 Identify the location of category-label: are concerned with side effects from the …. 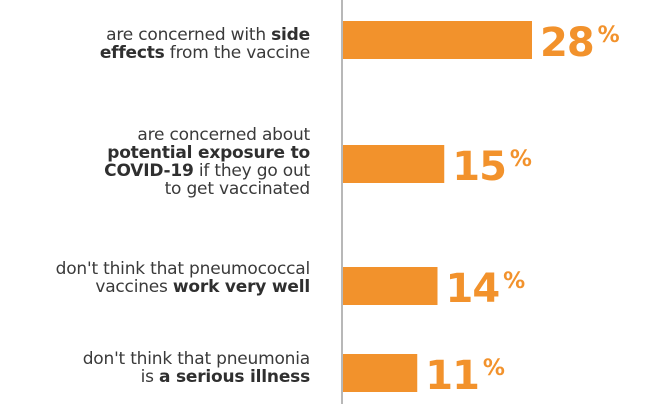
(205, 44).